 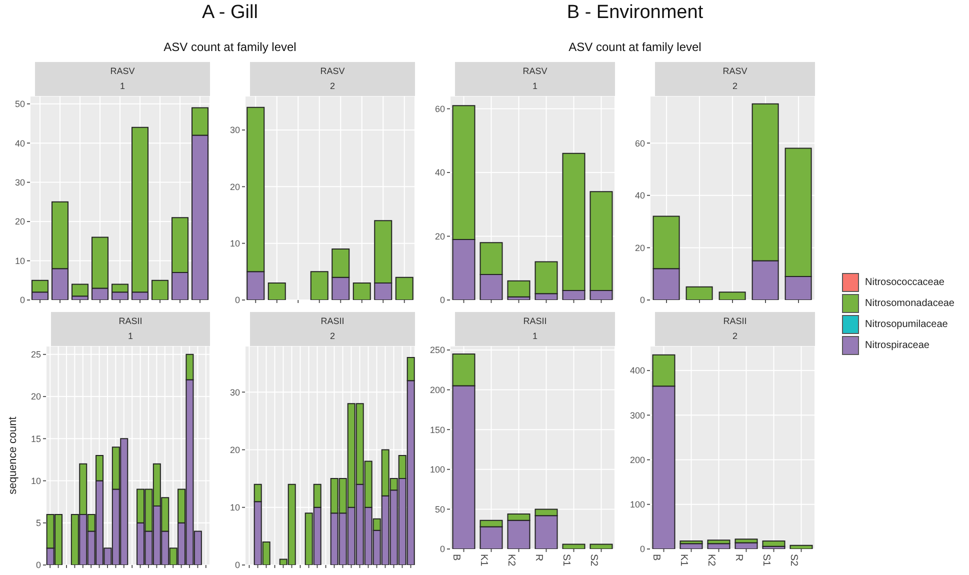 I want to click on legend-label: Nitrosopumilaceae, so click(x=906, y=324).